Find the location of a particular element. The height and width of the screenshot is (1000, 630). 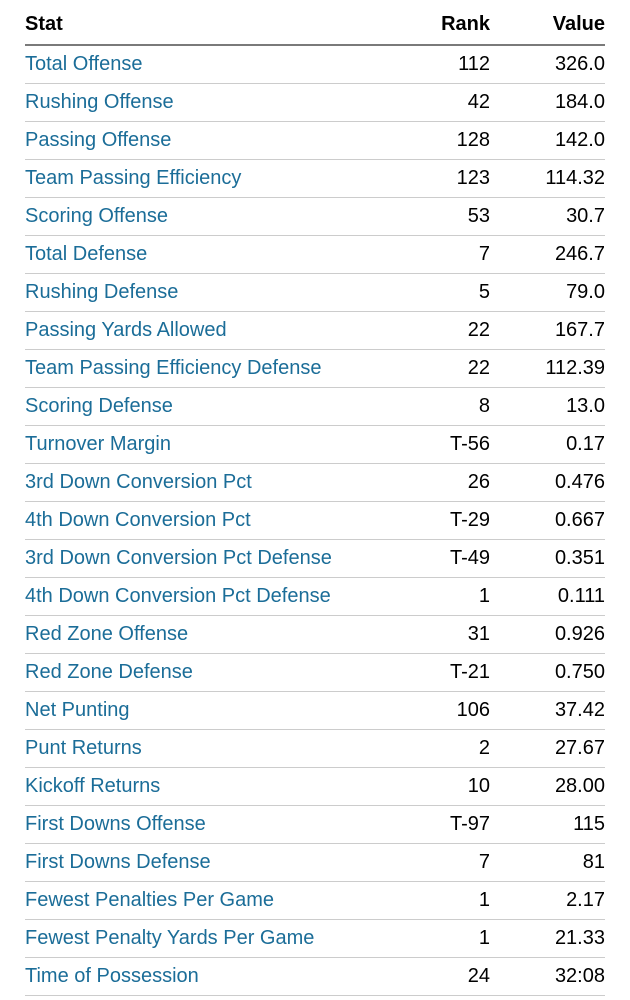

stat-cell: Scoring Offense is located at coordinates (212, 216).